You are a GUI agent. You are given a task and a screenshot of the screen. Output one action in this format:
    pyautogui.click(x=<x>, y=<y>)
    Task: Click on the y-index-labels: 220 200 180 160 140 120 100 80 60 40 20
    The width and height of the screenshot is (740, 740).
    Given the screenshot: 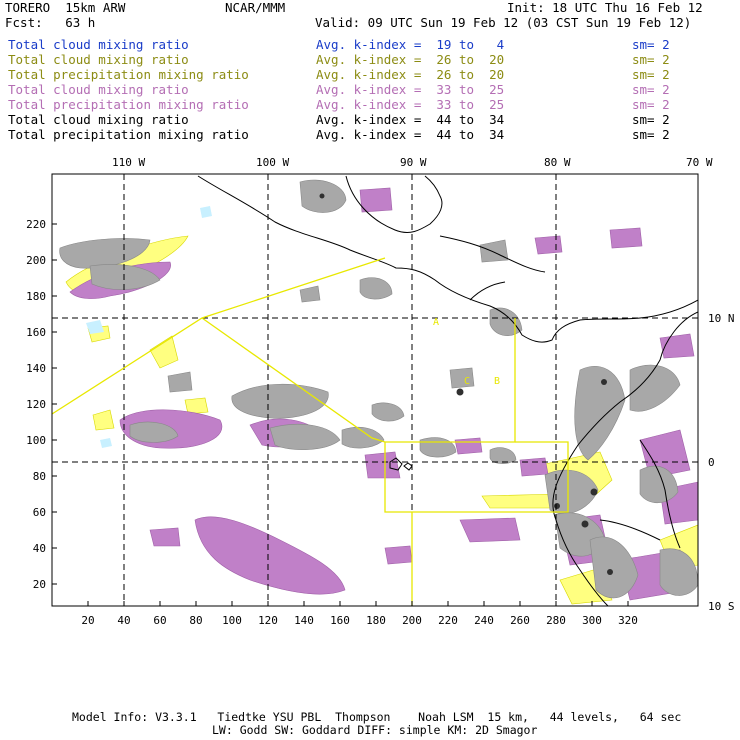 What is the action you would take?
    pyautogui.click(x=36, y=404)
    